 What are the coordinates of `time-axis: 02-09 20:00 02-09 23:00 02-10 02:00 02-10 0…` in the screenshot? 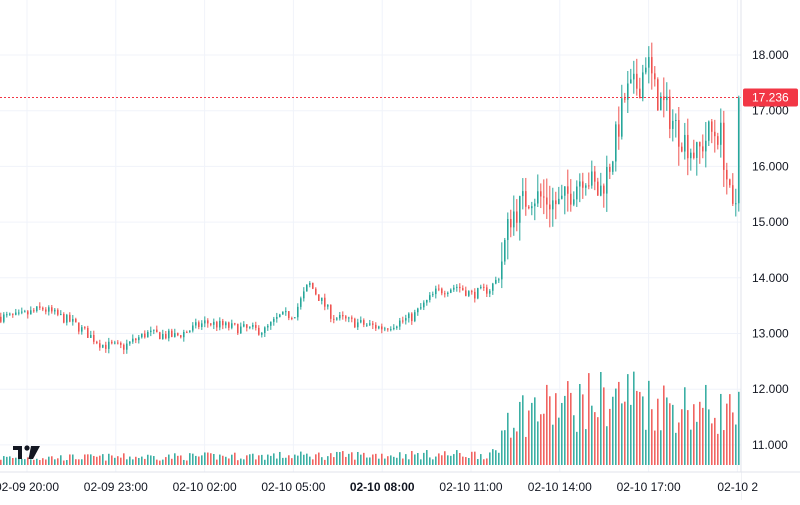 It's located at (400, 485).